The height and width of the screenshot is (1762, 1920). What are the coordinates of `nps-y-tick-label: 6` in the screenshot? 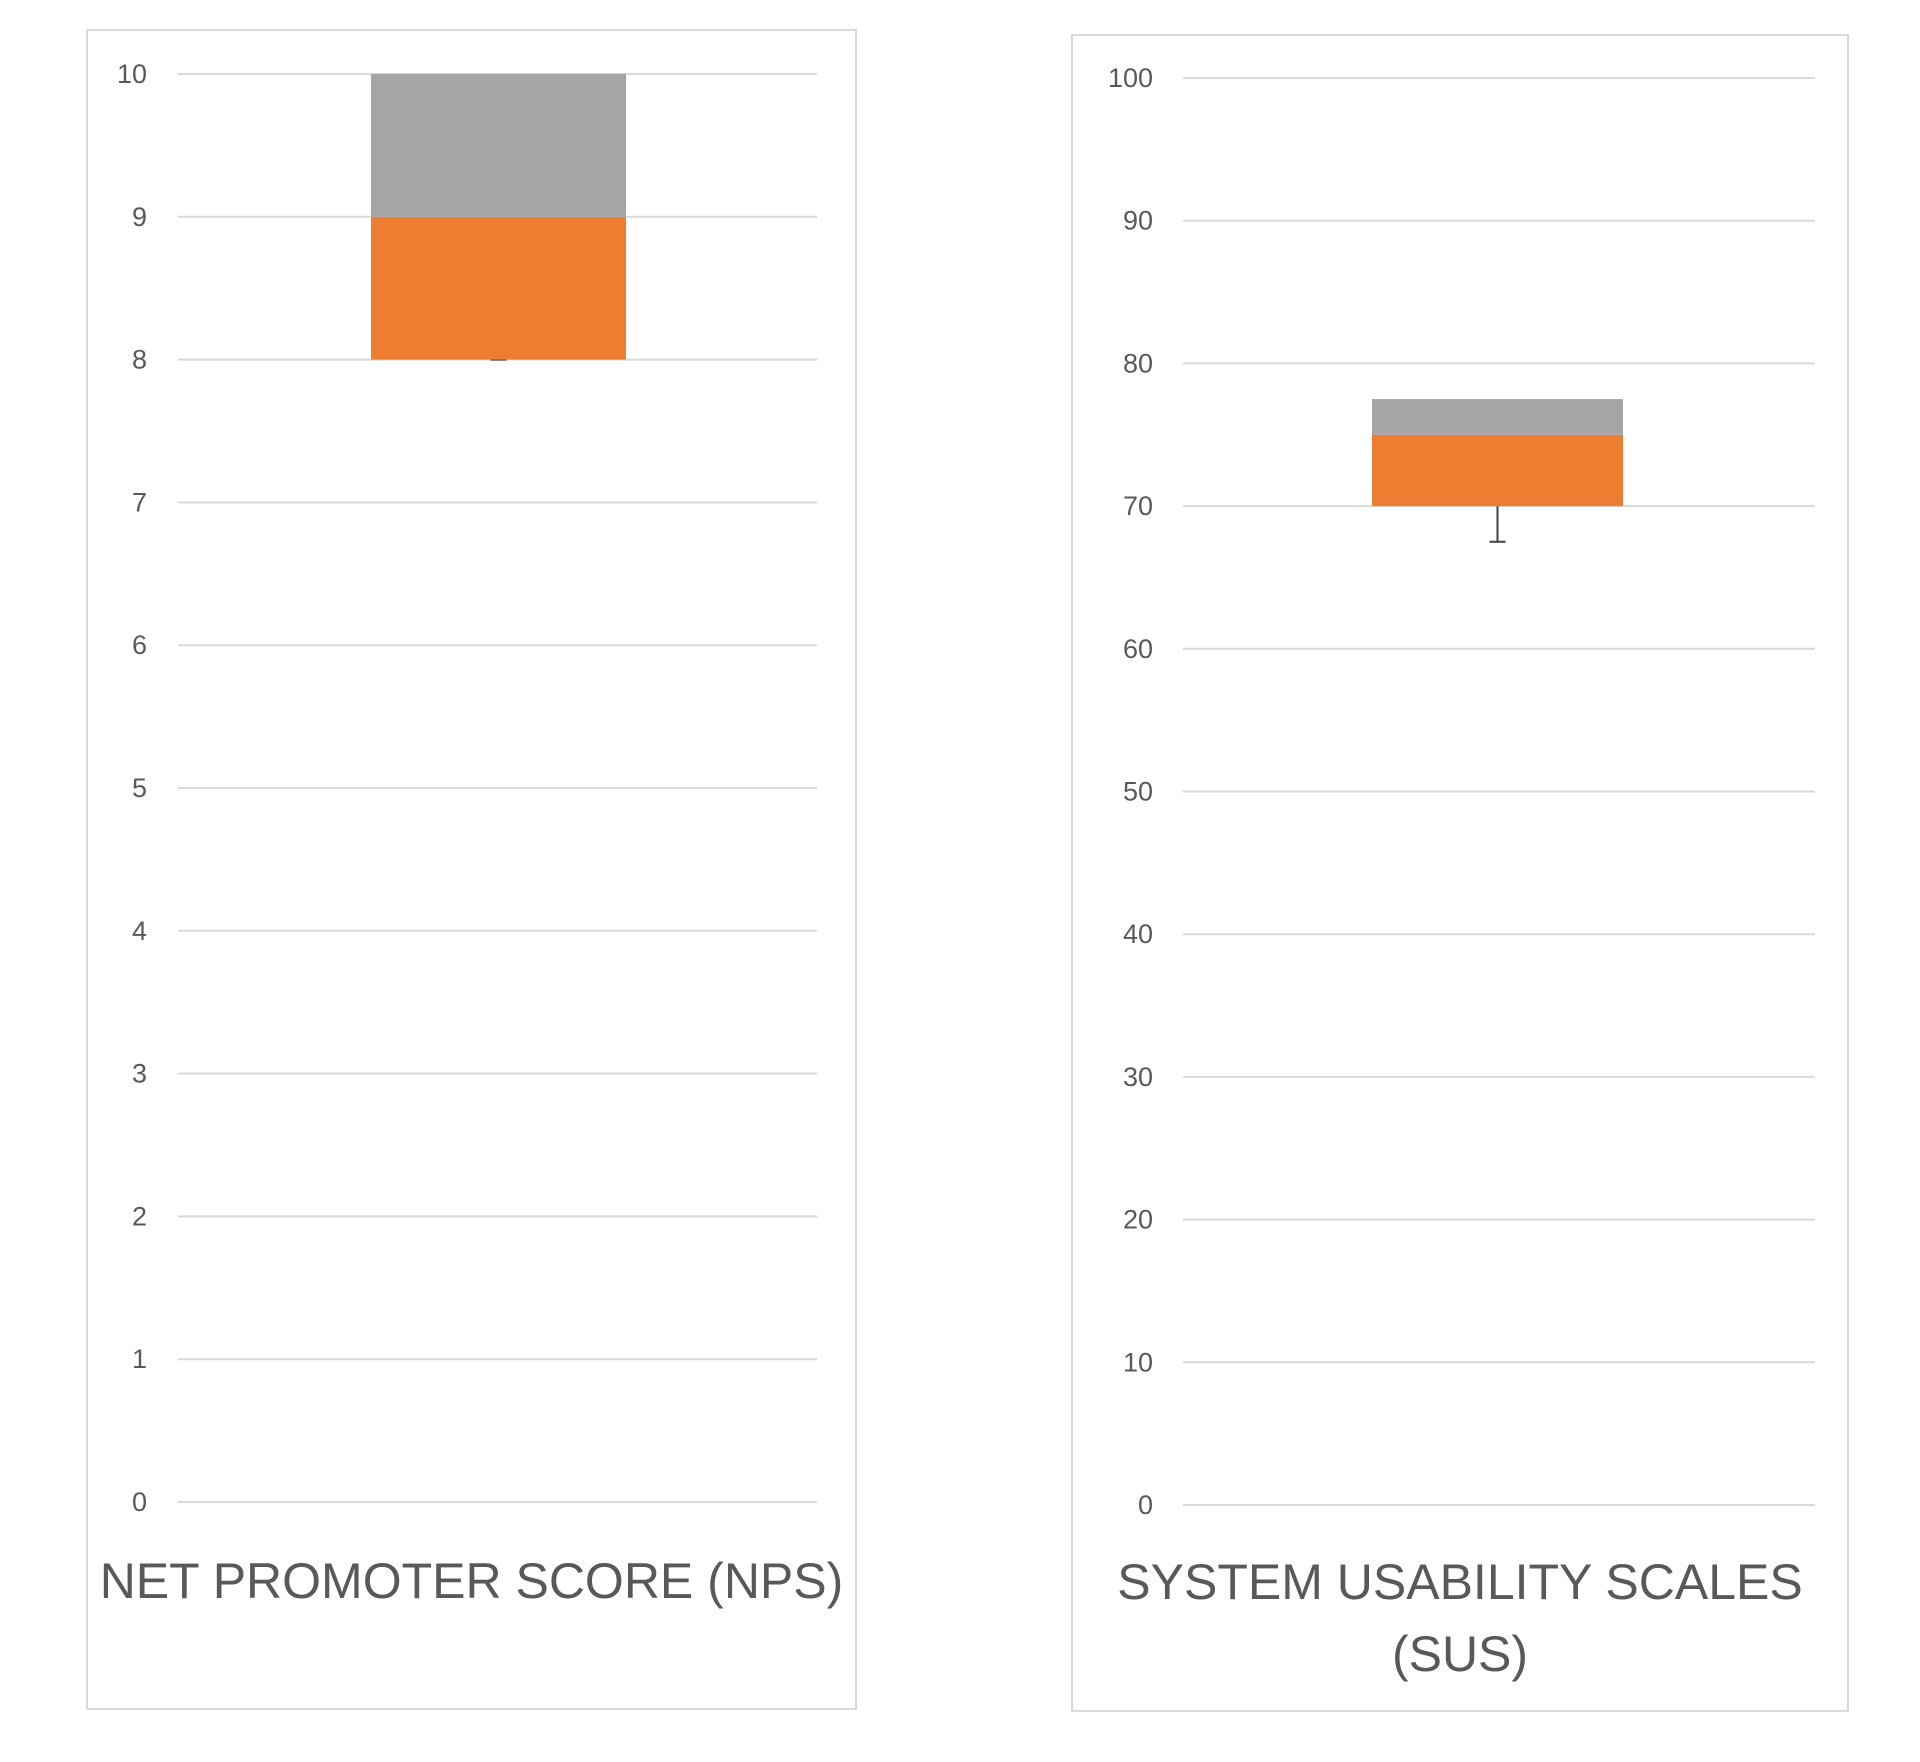 It's located at (139, 645).